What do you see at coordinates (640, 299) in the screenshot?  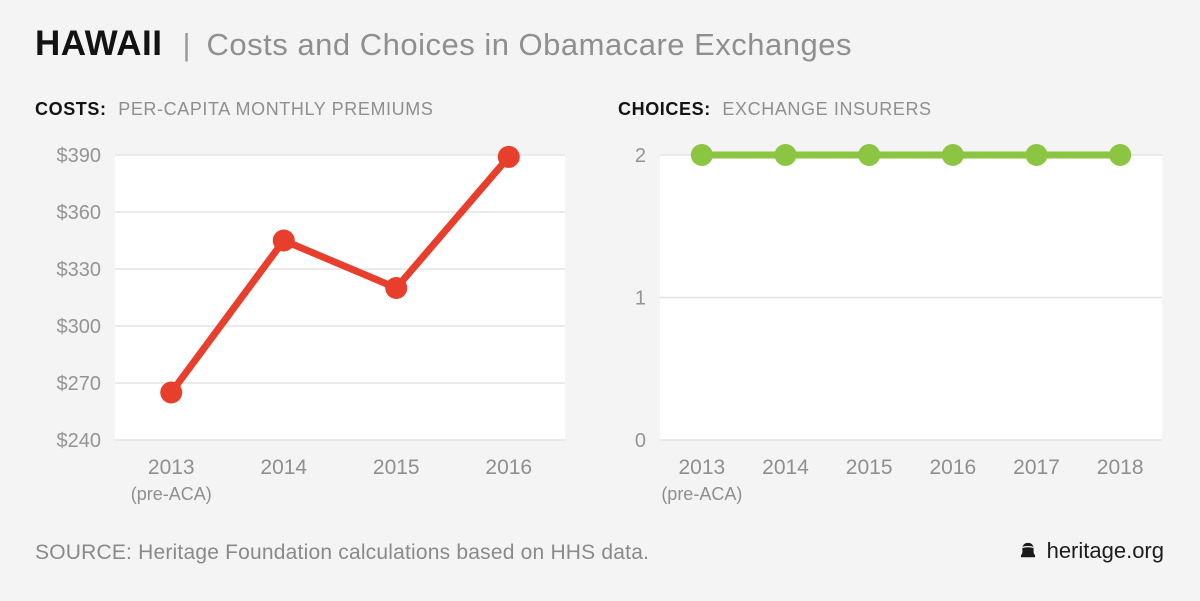 I see `svg-text: 1` at bounding box center [640, 299].